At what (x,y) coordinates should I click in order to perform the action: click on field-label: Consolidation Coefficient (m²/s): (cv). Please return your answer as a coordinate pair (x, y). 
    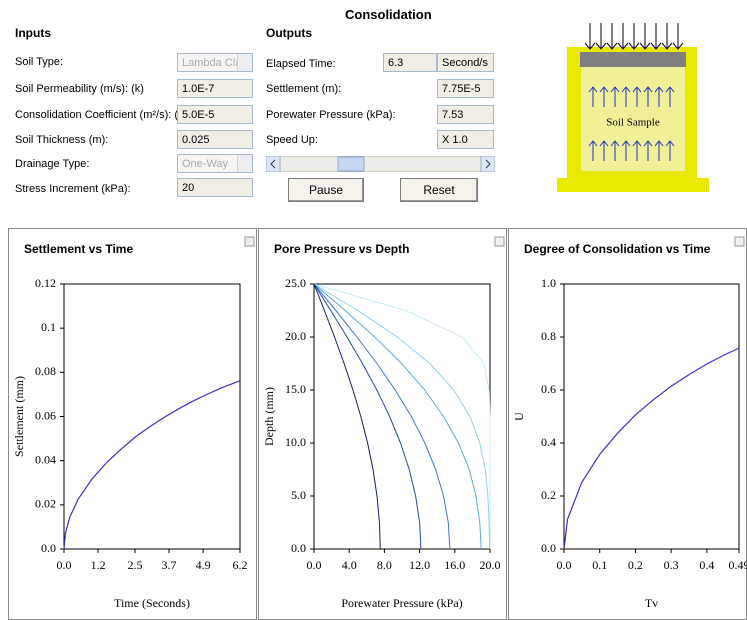
    Looking at the image, I should click on (104, 115).